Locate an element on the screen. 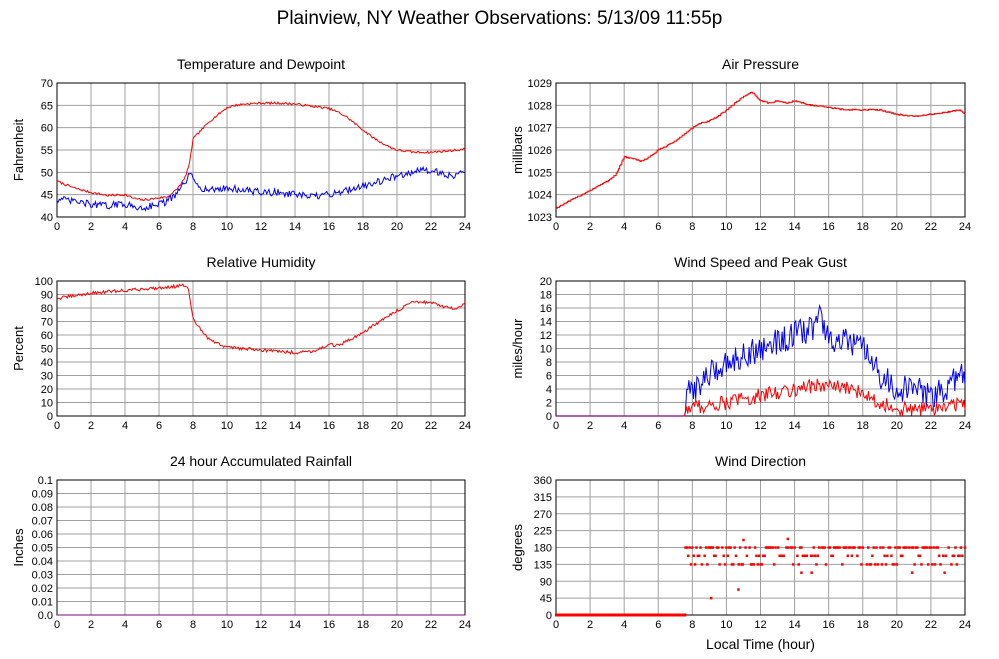 This screenshot has height=659, width=999. y-tick-label: 360 is located at coordinates (543, 481).